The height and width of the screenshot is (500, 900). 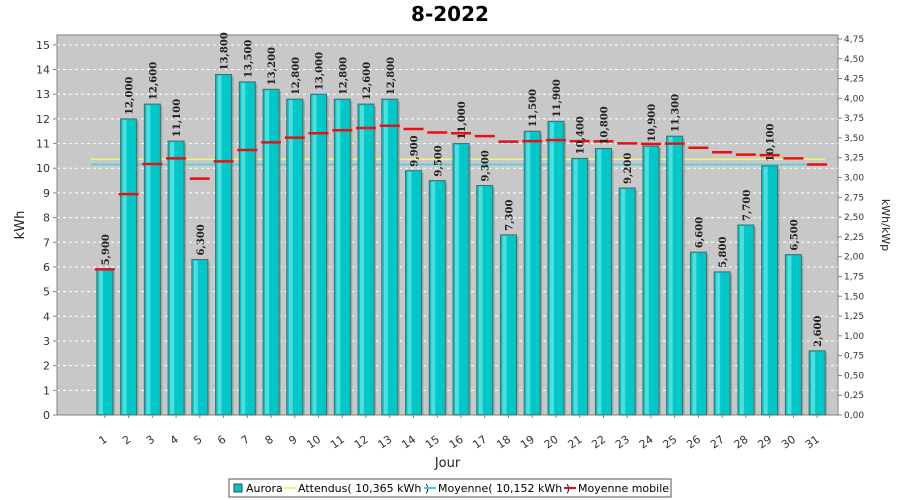 I want to click on y2-tick-label: 3,75, so click(x=854, y=119).